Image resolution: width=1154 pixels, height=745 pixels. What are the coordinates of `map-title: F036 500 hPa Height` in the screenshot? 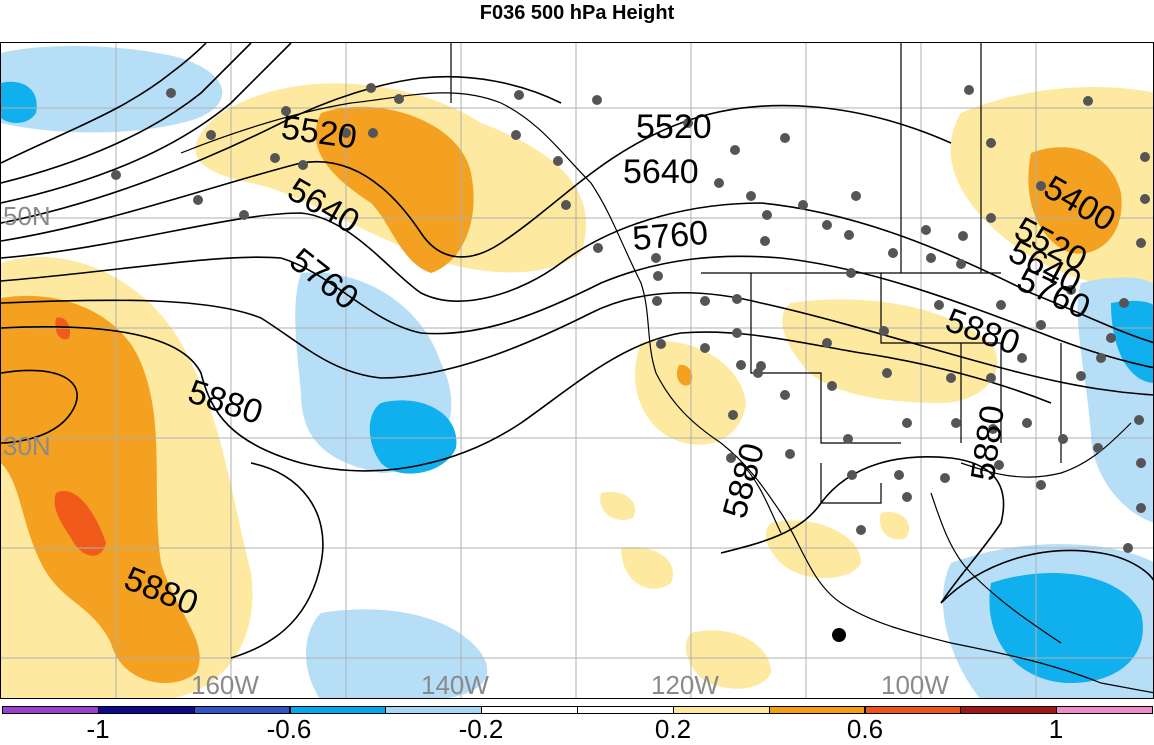 It's located at (577, 13).